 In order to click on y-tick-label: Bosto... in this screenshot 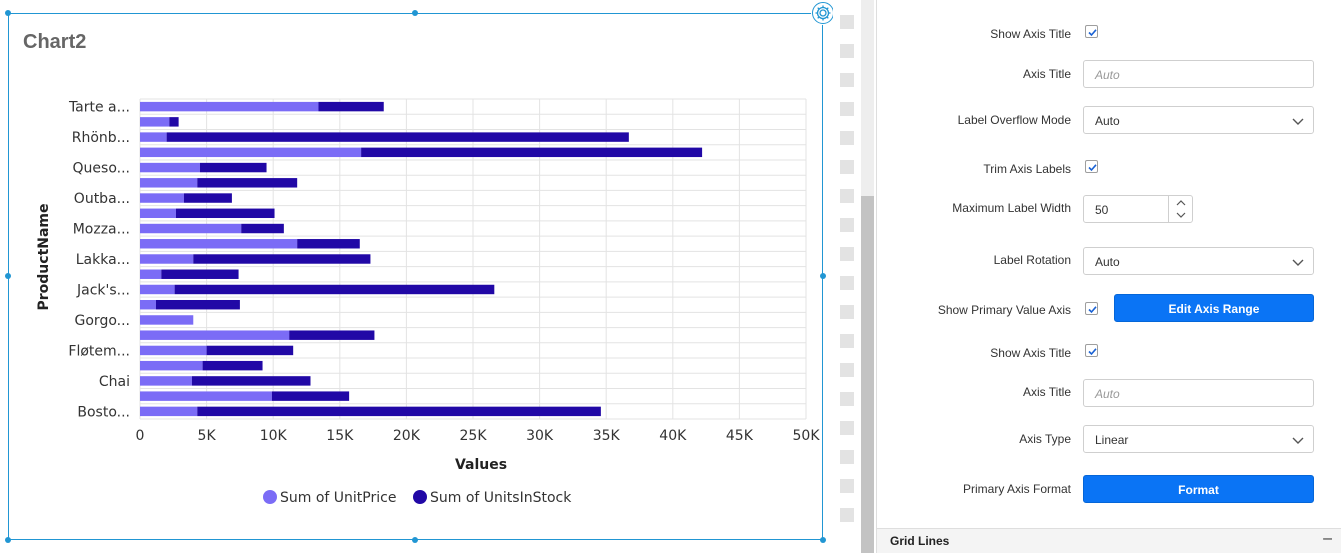, I will do `click(103, 412)`.